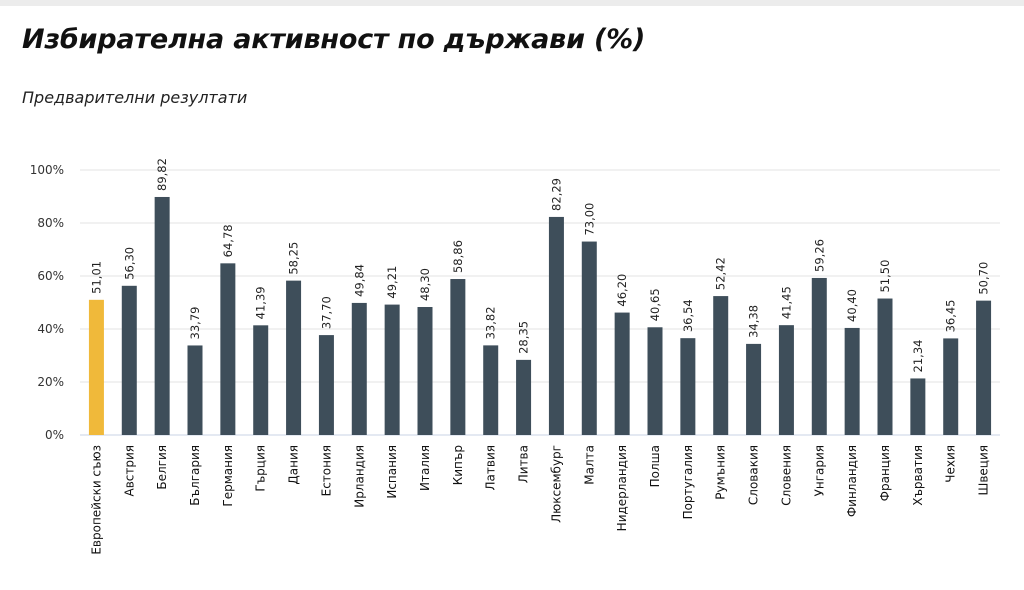  I want to click on value-label: 49,21, so click(392, 282).